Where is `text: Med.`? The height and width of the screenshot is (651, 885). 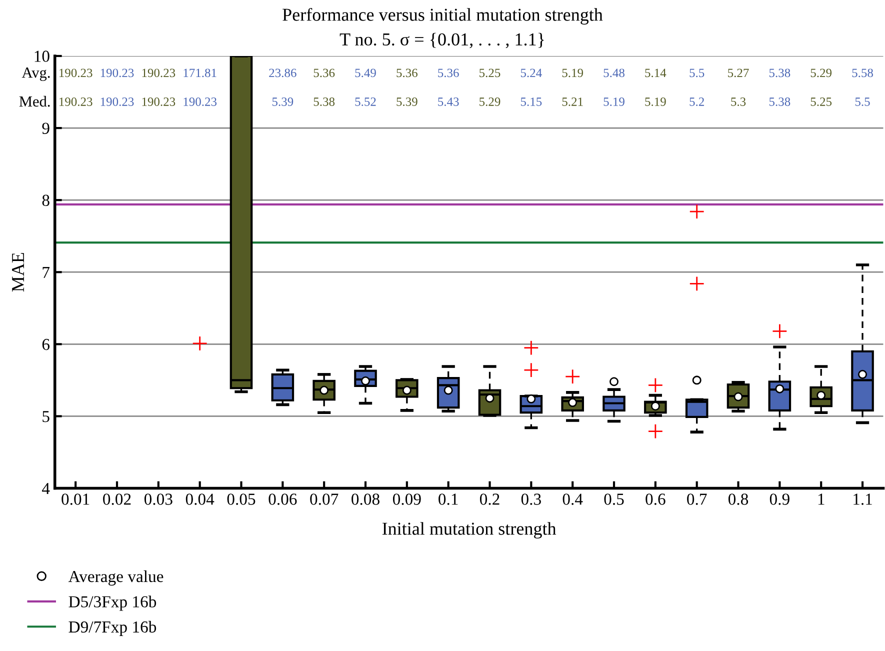 text: Med. is located at coordinates (34, 101).